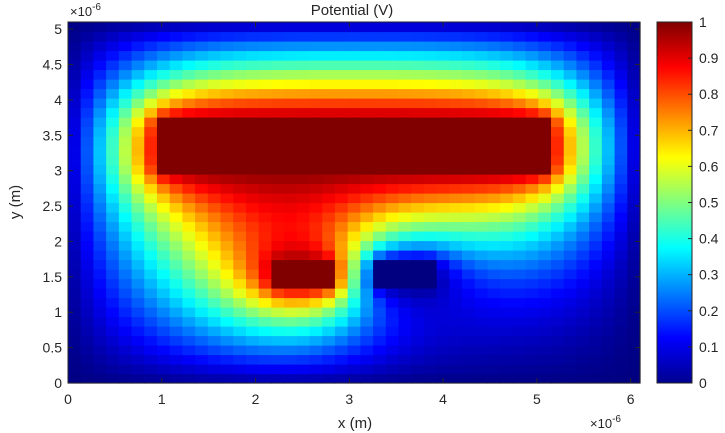 Image resolution: width=725 pixels, height=433 pixels. Describe the element at coordinates (709, 166) in the screenshot. I see `colorbar-tick-label: 0.6` at that location.